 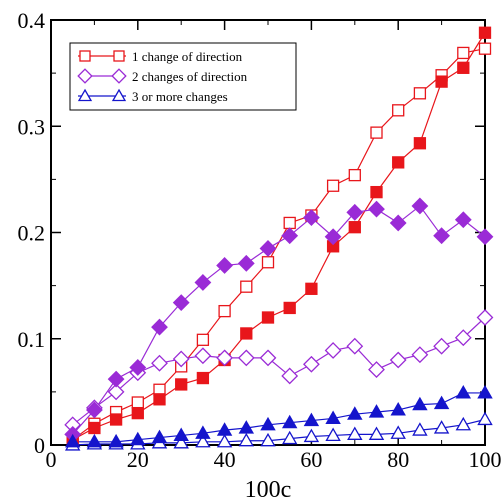 I want to click on legend-marker-square, so click(x=85, y=56).